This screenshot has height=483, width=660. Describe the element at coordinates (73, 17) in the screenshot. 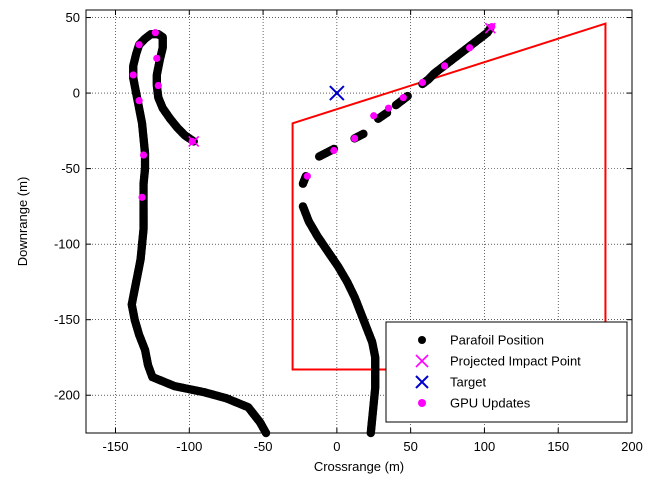

I see `y-tick-label: 50` at that location.